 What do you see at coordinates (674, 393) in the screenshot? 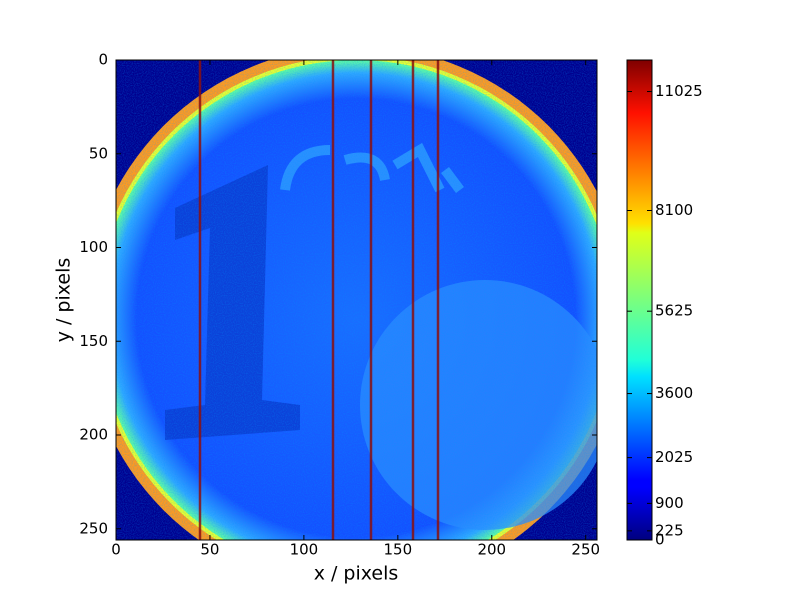
I see `colorbar-tick-label: 3600` at bounding box center [674, 393].